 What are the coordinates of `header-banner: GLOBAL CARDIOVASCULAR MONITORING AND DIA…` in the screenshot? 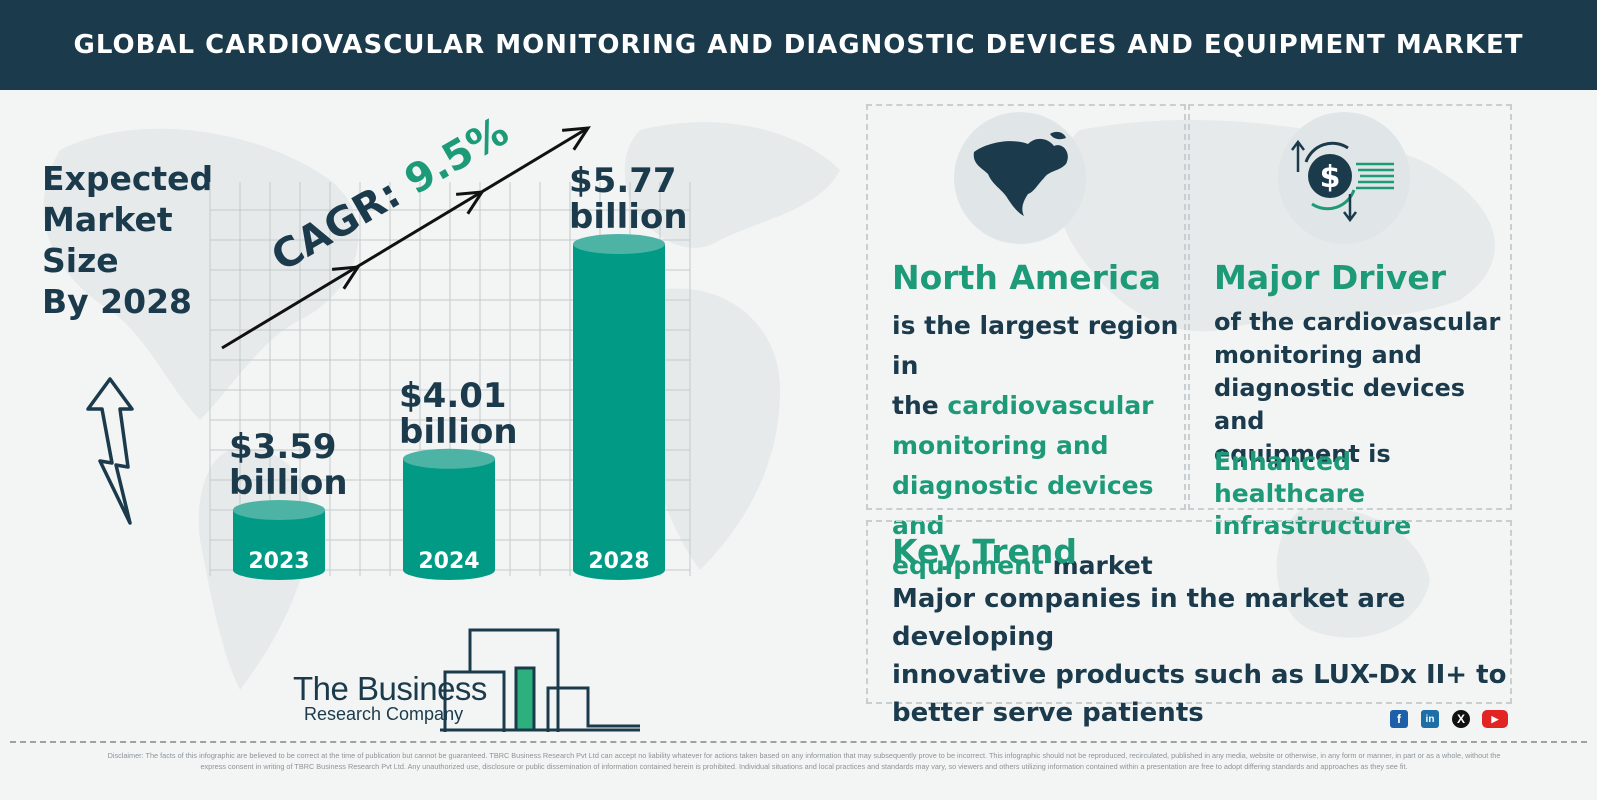 It's located at (798, 45).